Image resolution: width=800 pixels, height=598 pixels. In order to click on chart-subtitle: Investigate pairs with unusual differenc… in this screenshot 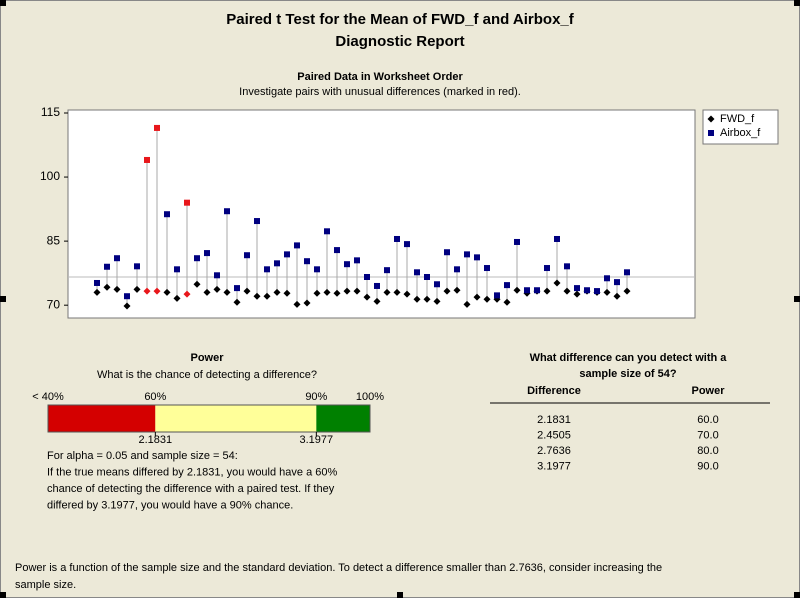, I will do `click(380, 92)`.